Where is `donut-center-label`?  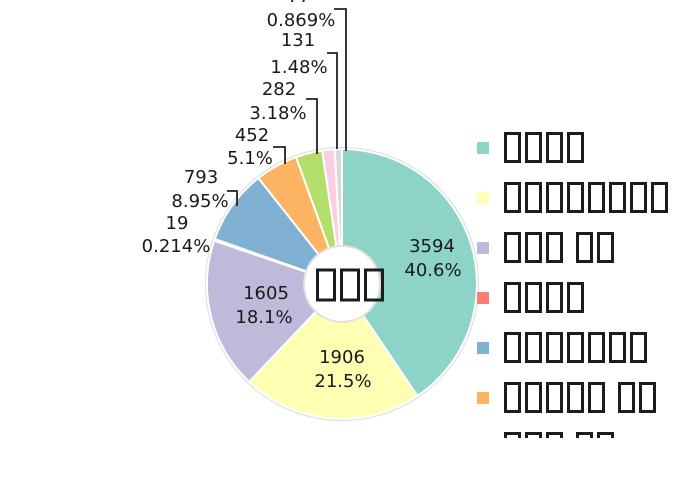
donut-center-label is located at coordinates (350, 285).